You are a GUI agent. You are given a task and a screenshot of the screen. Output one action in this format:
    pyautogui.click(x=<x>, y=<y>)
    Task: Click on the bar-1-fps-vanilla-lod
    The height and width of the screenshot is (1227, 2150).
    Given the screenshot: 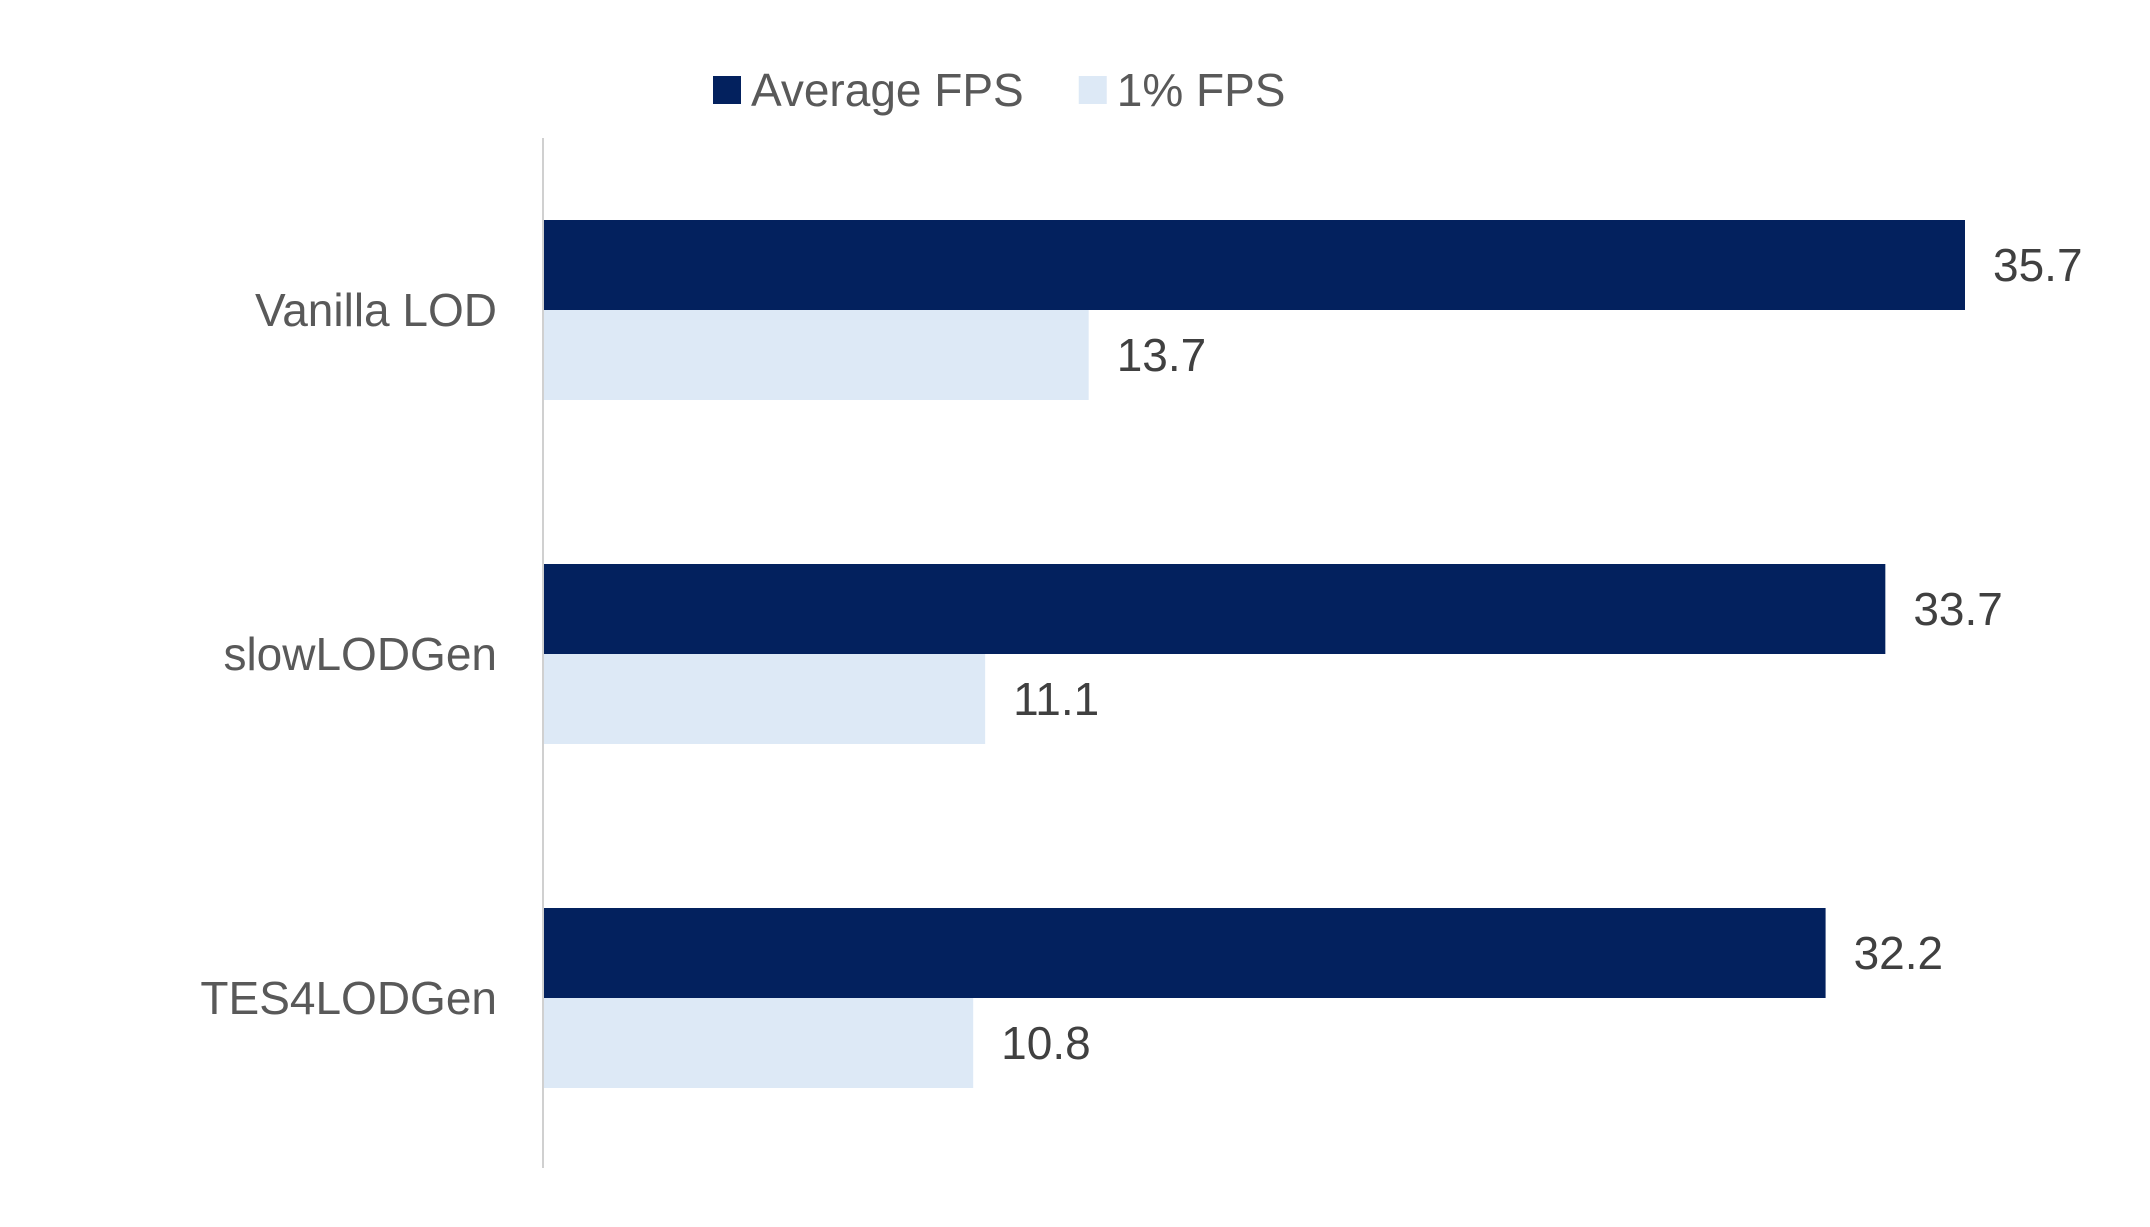 What is the action you would take?
    pyautogui.click(x=816, y=355)
    